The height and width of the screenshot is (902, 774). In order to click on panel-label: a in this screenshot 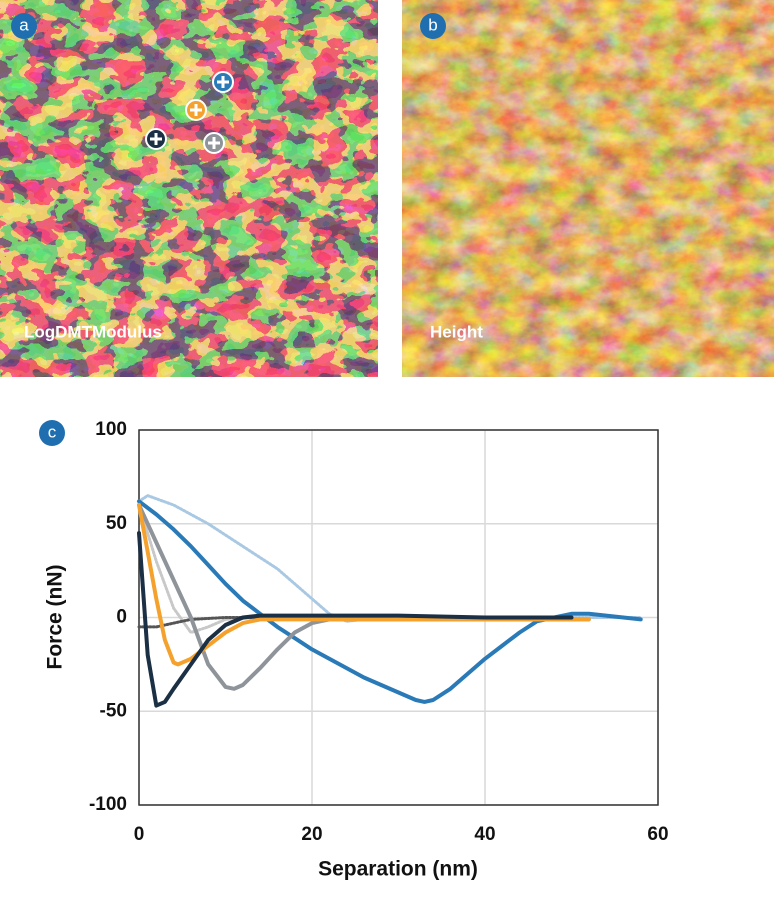, I will do `click(24, 24)`.